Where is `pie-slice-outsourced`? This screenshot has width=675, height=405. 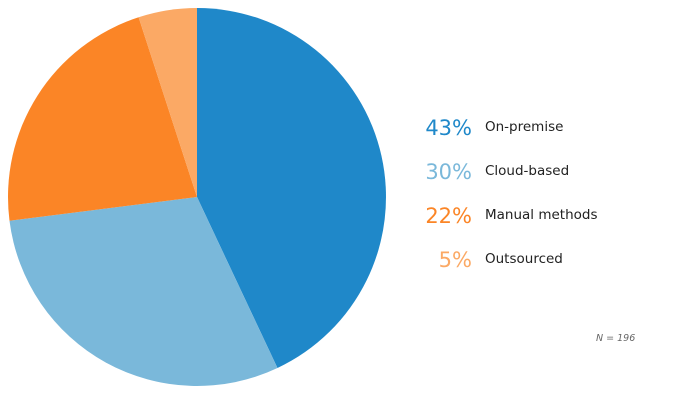
pie-slice-outsourced is located at coordinates (167, 102).